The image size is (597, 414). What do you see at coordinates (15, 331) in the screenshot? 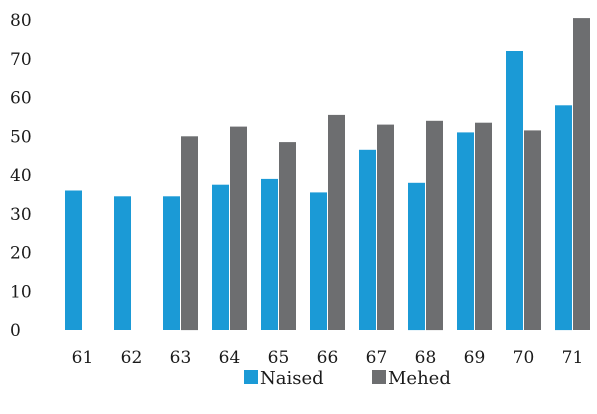
I see `y-tick-label: 0` at bounding box center [15, 331].